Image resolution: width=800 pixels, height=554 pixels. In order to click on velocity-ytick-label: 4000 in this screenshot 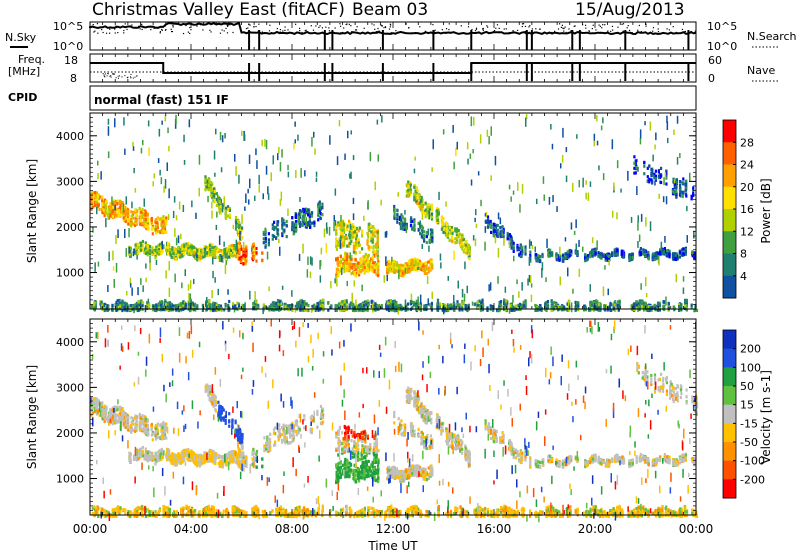, I will do `click(70, 342)`.